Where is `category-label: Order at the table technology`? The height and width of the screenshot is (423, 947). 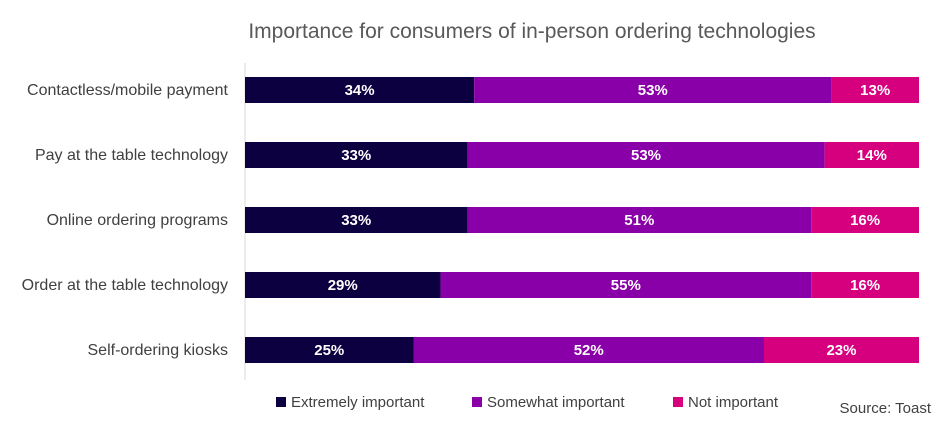 category-label: Order at the table technology is located at coordinates (125, 285).